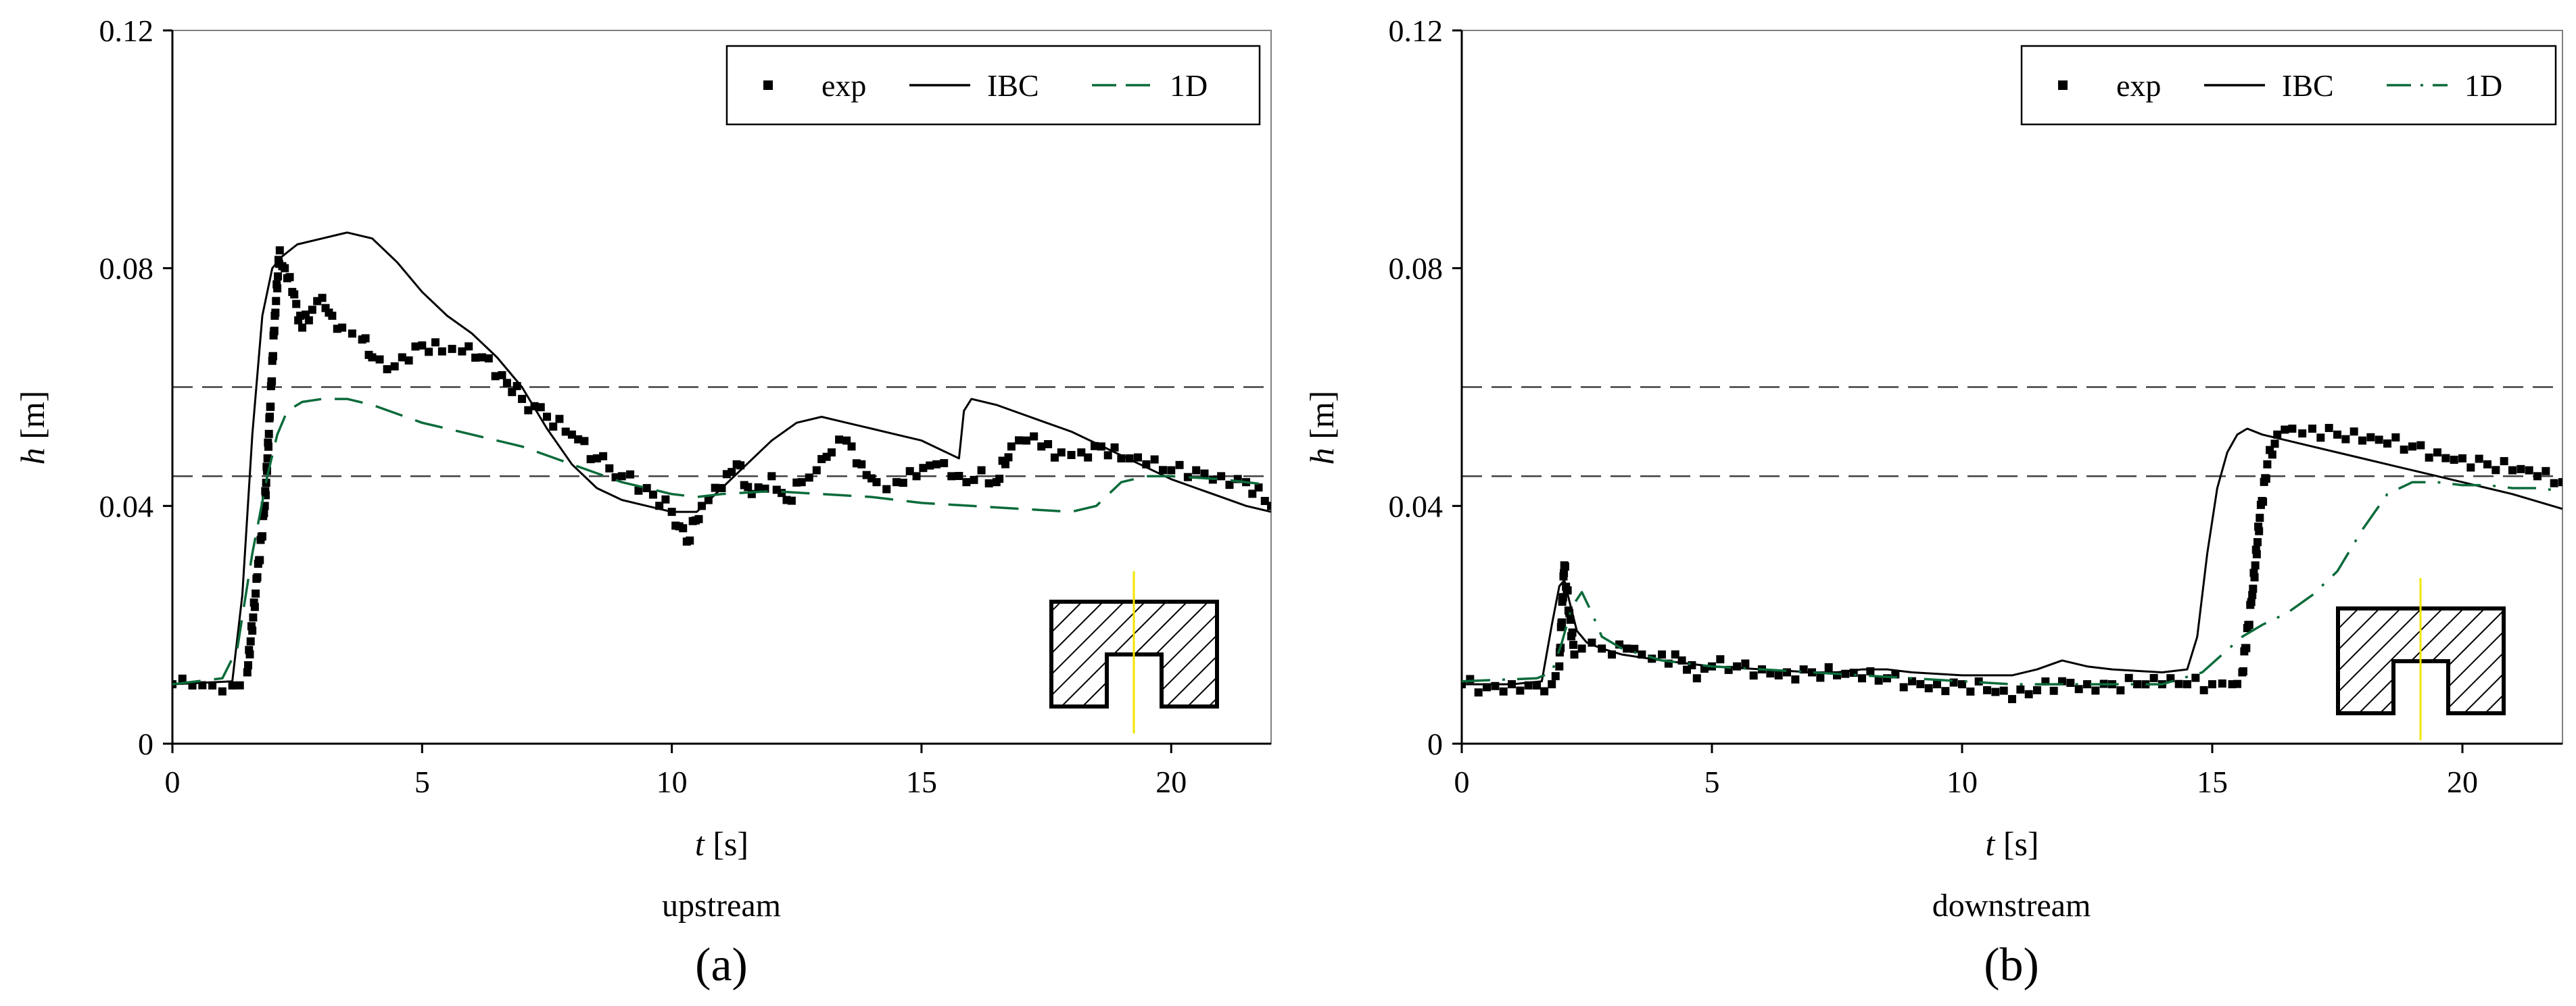 The width and height of the screenshot is (2576, 1006). What do you see at coordinates (1171, 782) in the screenshot?
I see `x-tick-label: 20` at bounding box center [1171, 782].